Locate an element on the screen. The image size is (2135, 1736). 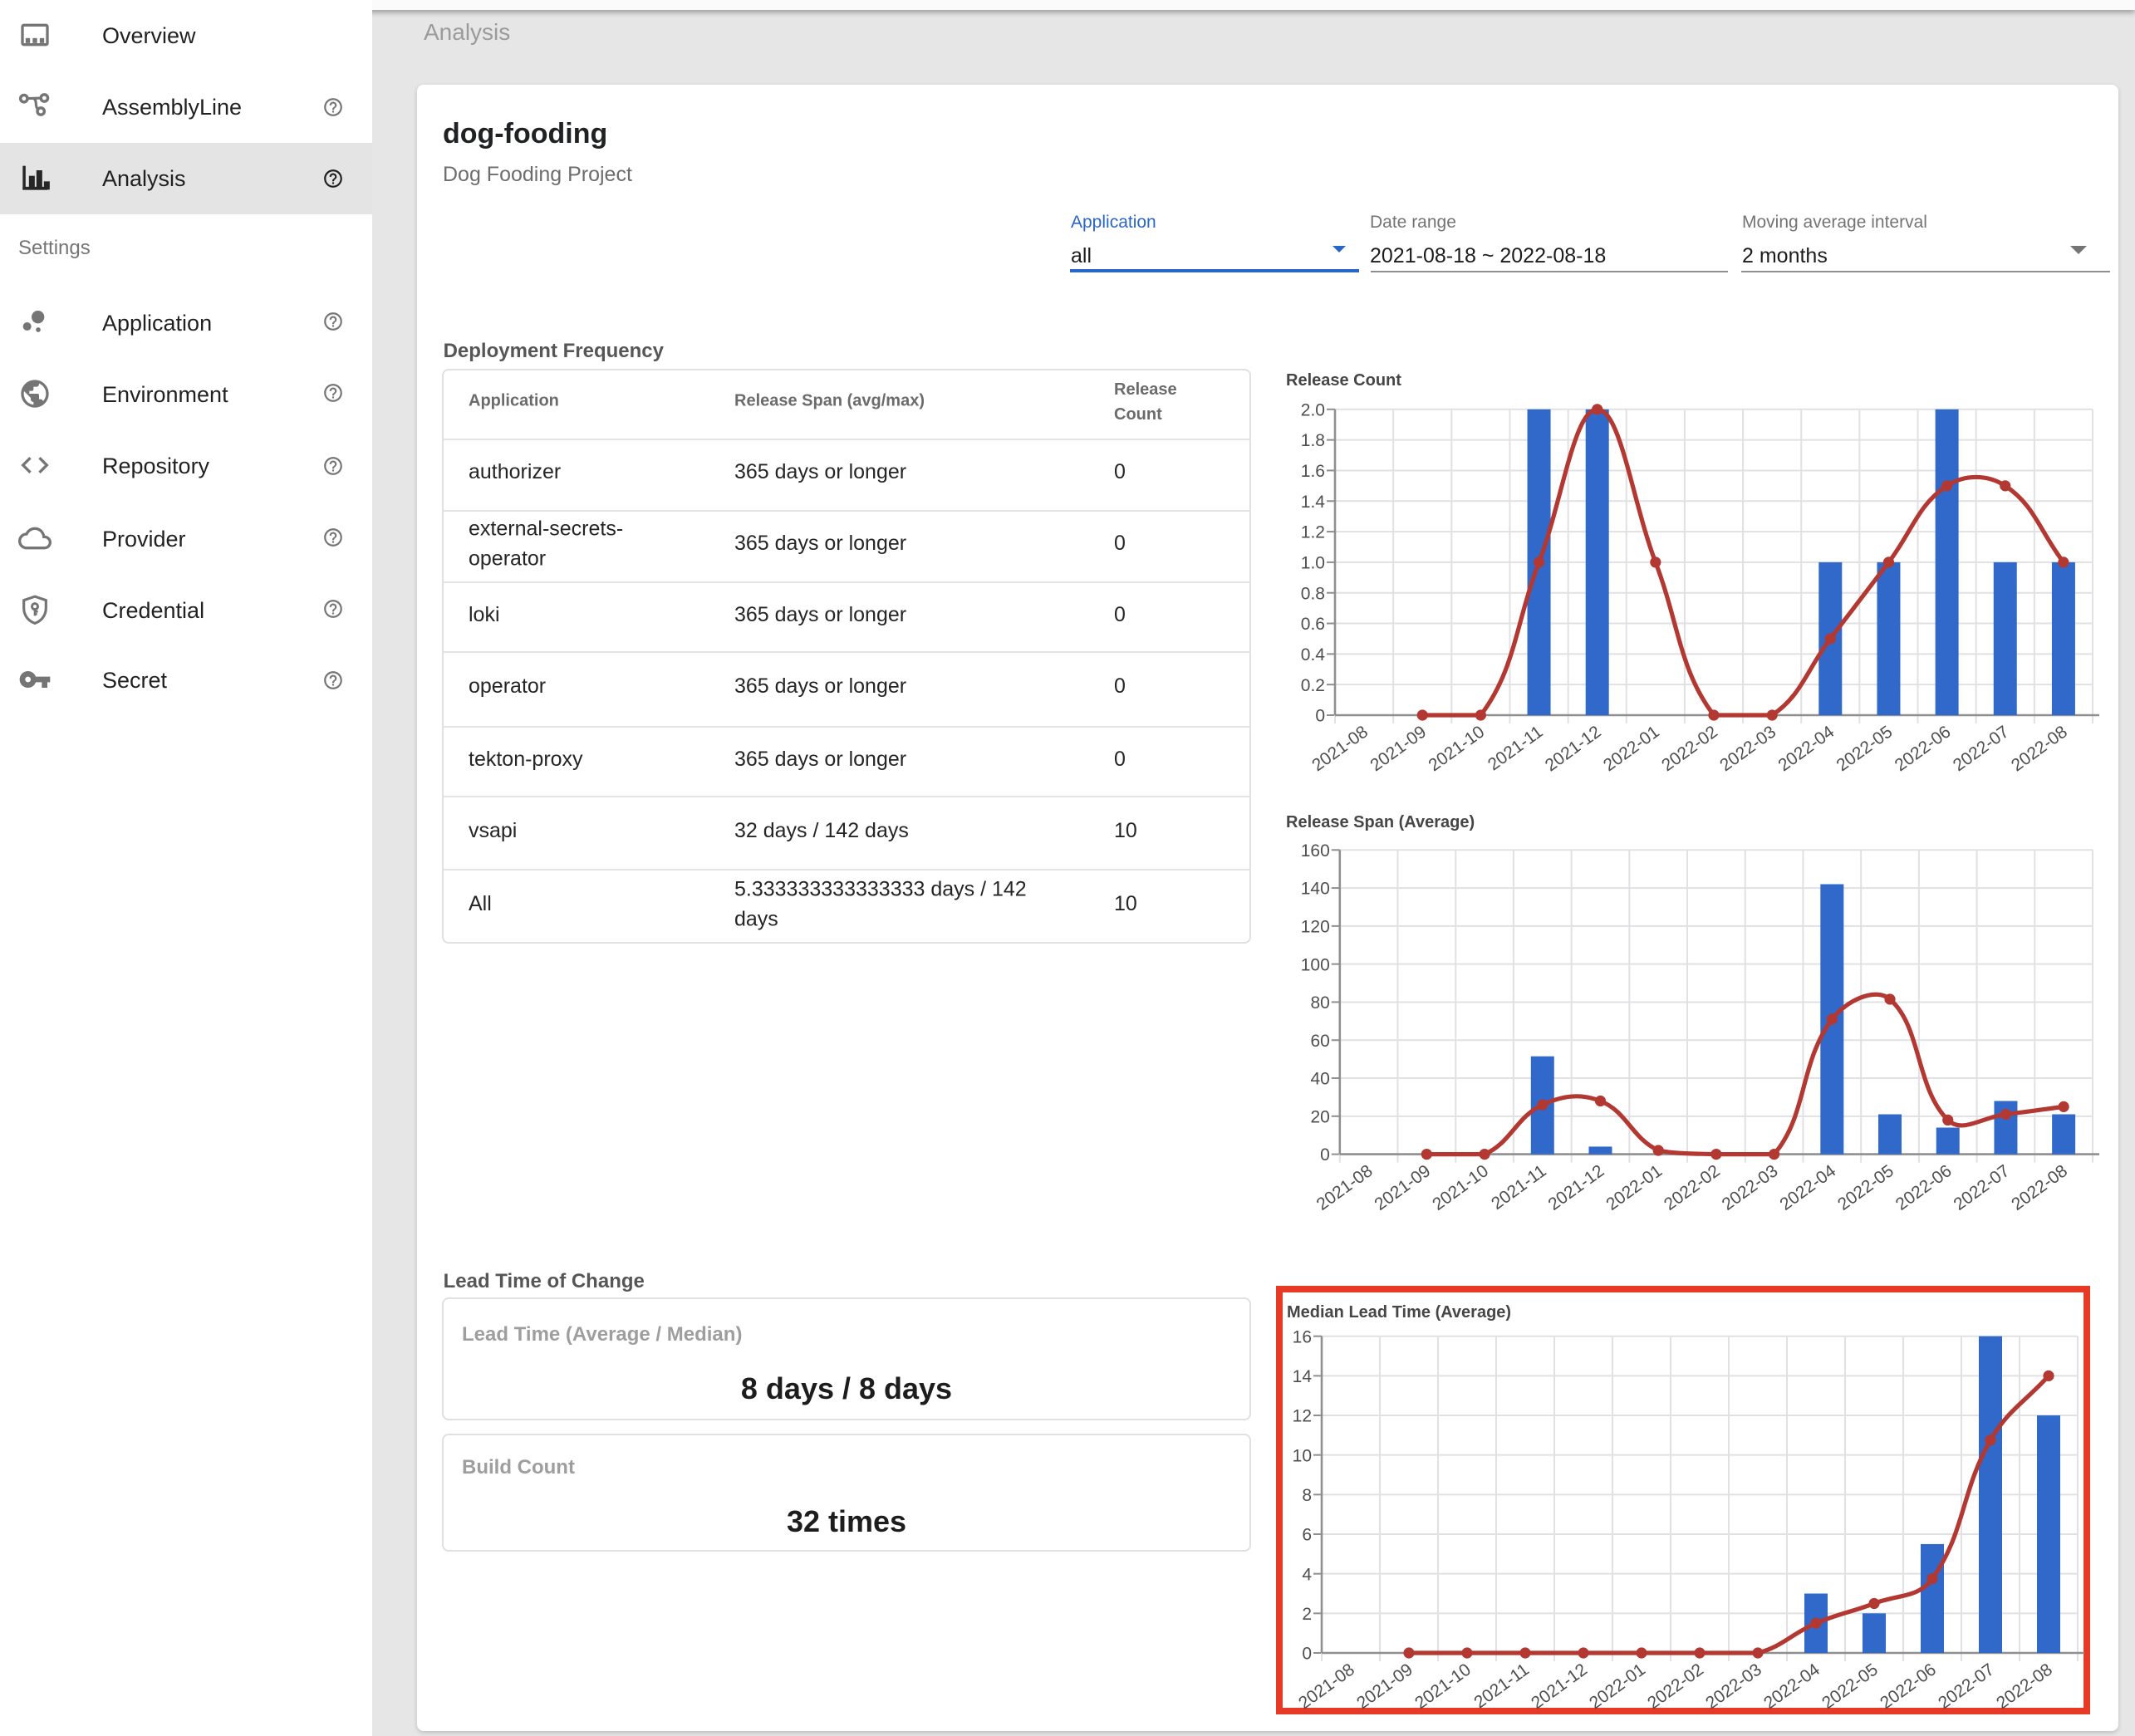
svg-text: 12 is located at coordinates (1303, 1416).